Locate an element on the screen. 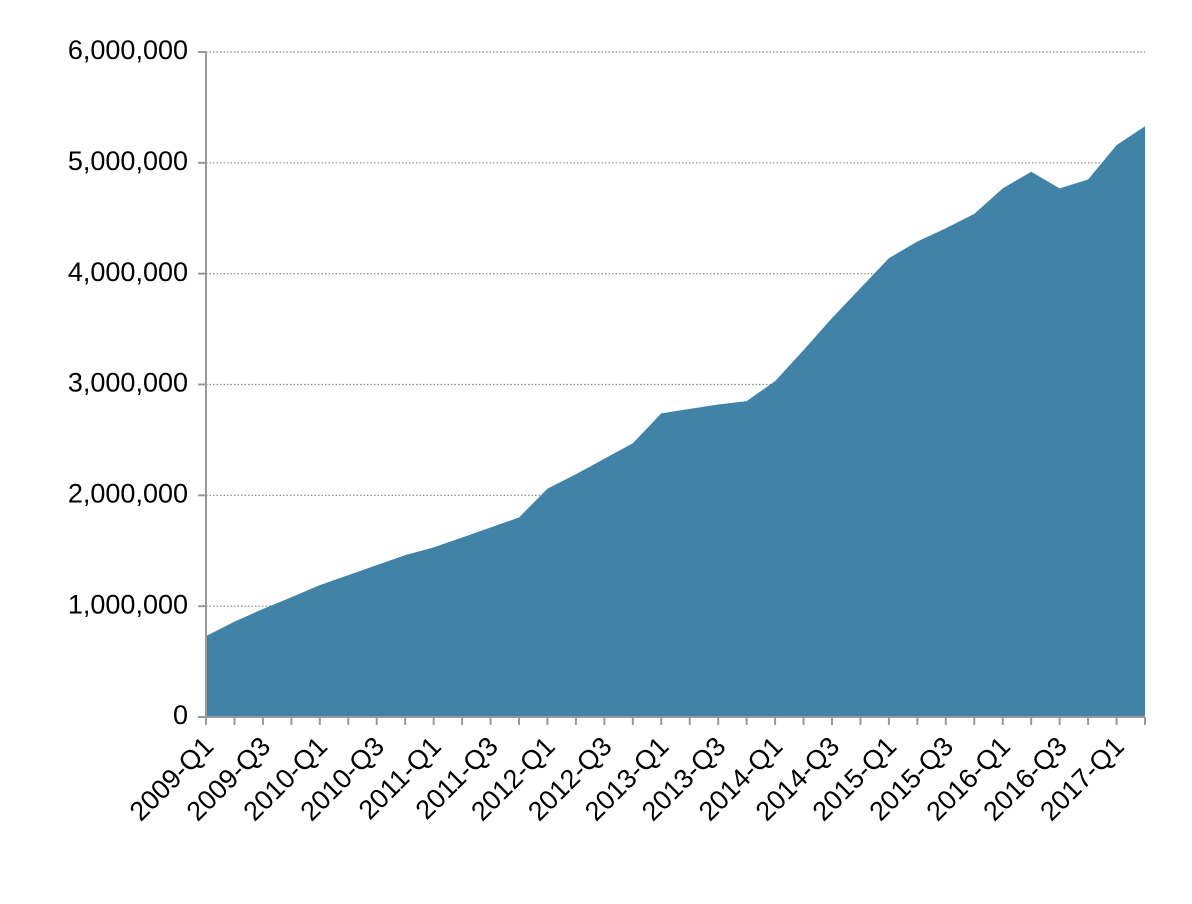  y-tick-label: 5,000,000 is located at coordinates (128, 161).